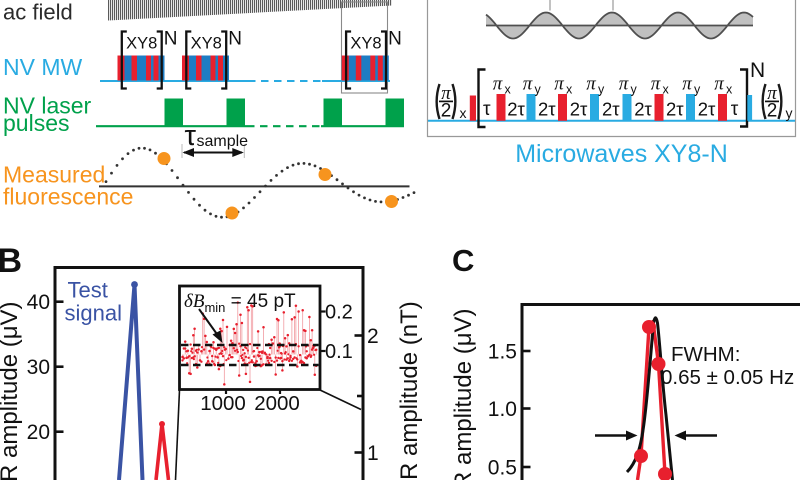  What do you see at coordinates (11, 261) in the screenshot?
I see `svg-text: B` at bounding box center [11, 261].